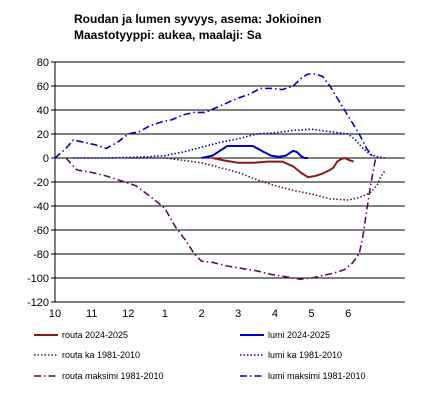  What do you see at coordinates (128, 314) in the screenshot?
I see `x-tick-label: 12` at bounding box center [128, 314].